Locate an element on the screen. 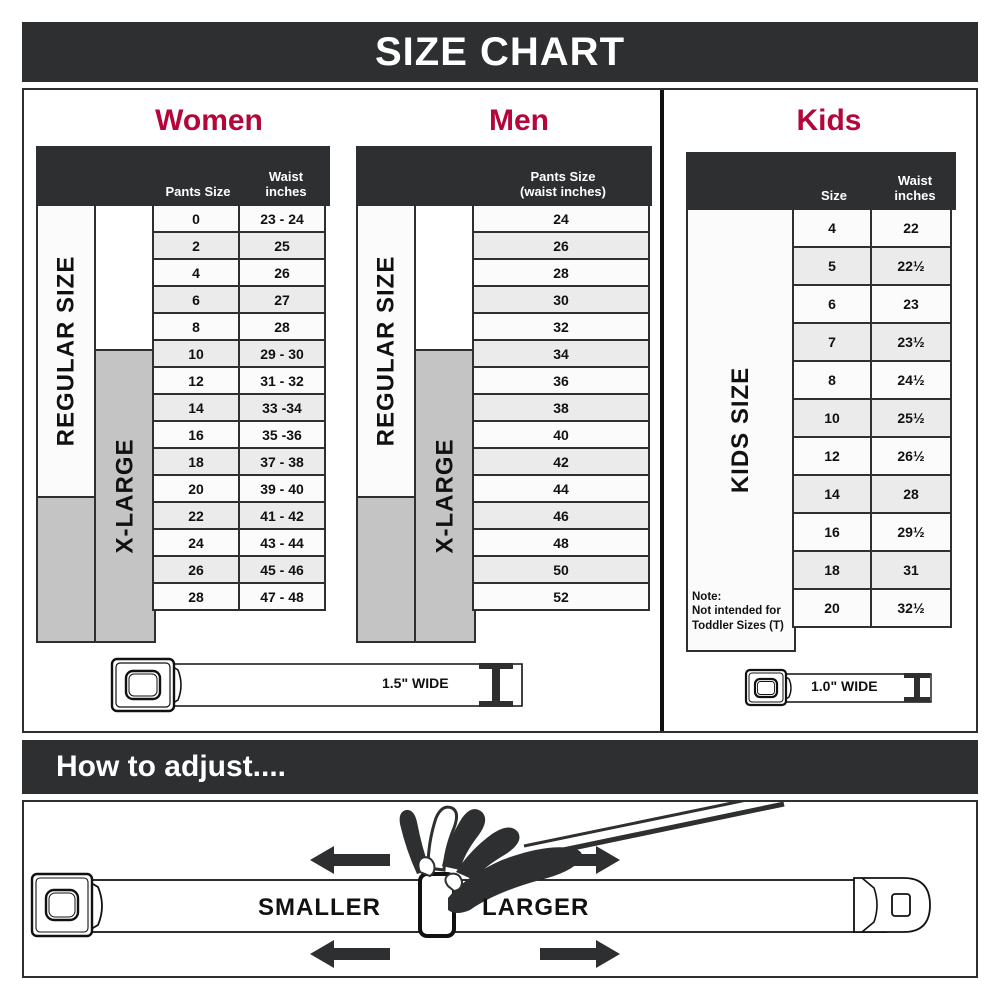 The height and width of the screenshot is (1000, 1000). table-row: 10 29 - 30 is located at coordinates (241, 353).